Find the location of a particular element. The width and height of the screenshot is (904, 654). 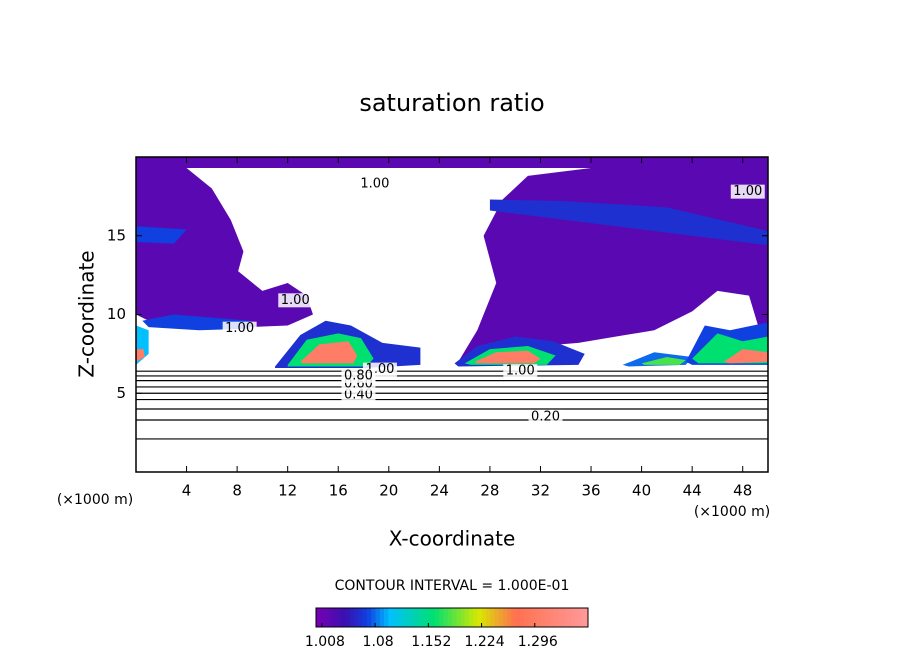

y-tick-label: 10 is located at coordinates (116, 314).